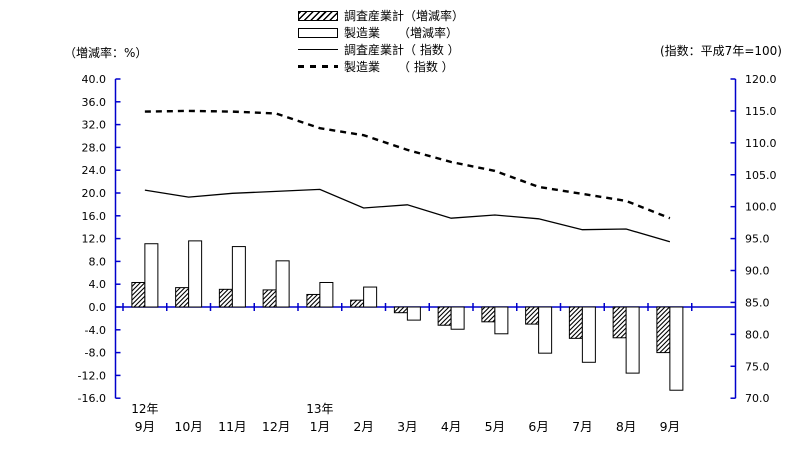  I want to click on right-tick-label: 95.0, so click(757, 239).